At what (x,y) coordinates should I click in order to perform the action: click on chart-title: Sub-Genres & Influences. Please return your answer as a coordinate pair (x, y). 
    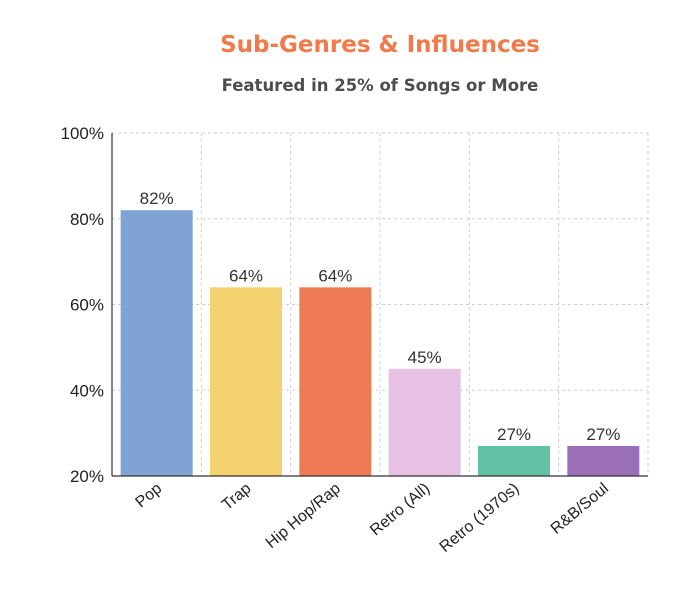
    Looking at the image, I should click on (380, 45).